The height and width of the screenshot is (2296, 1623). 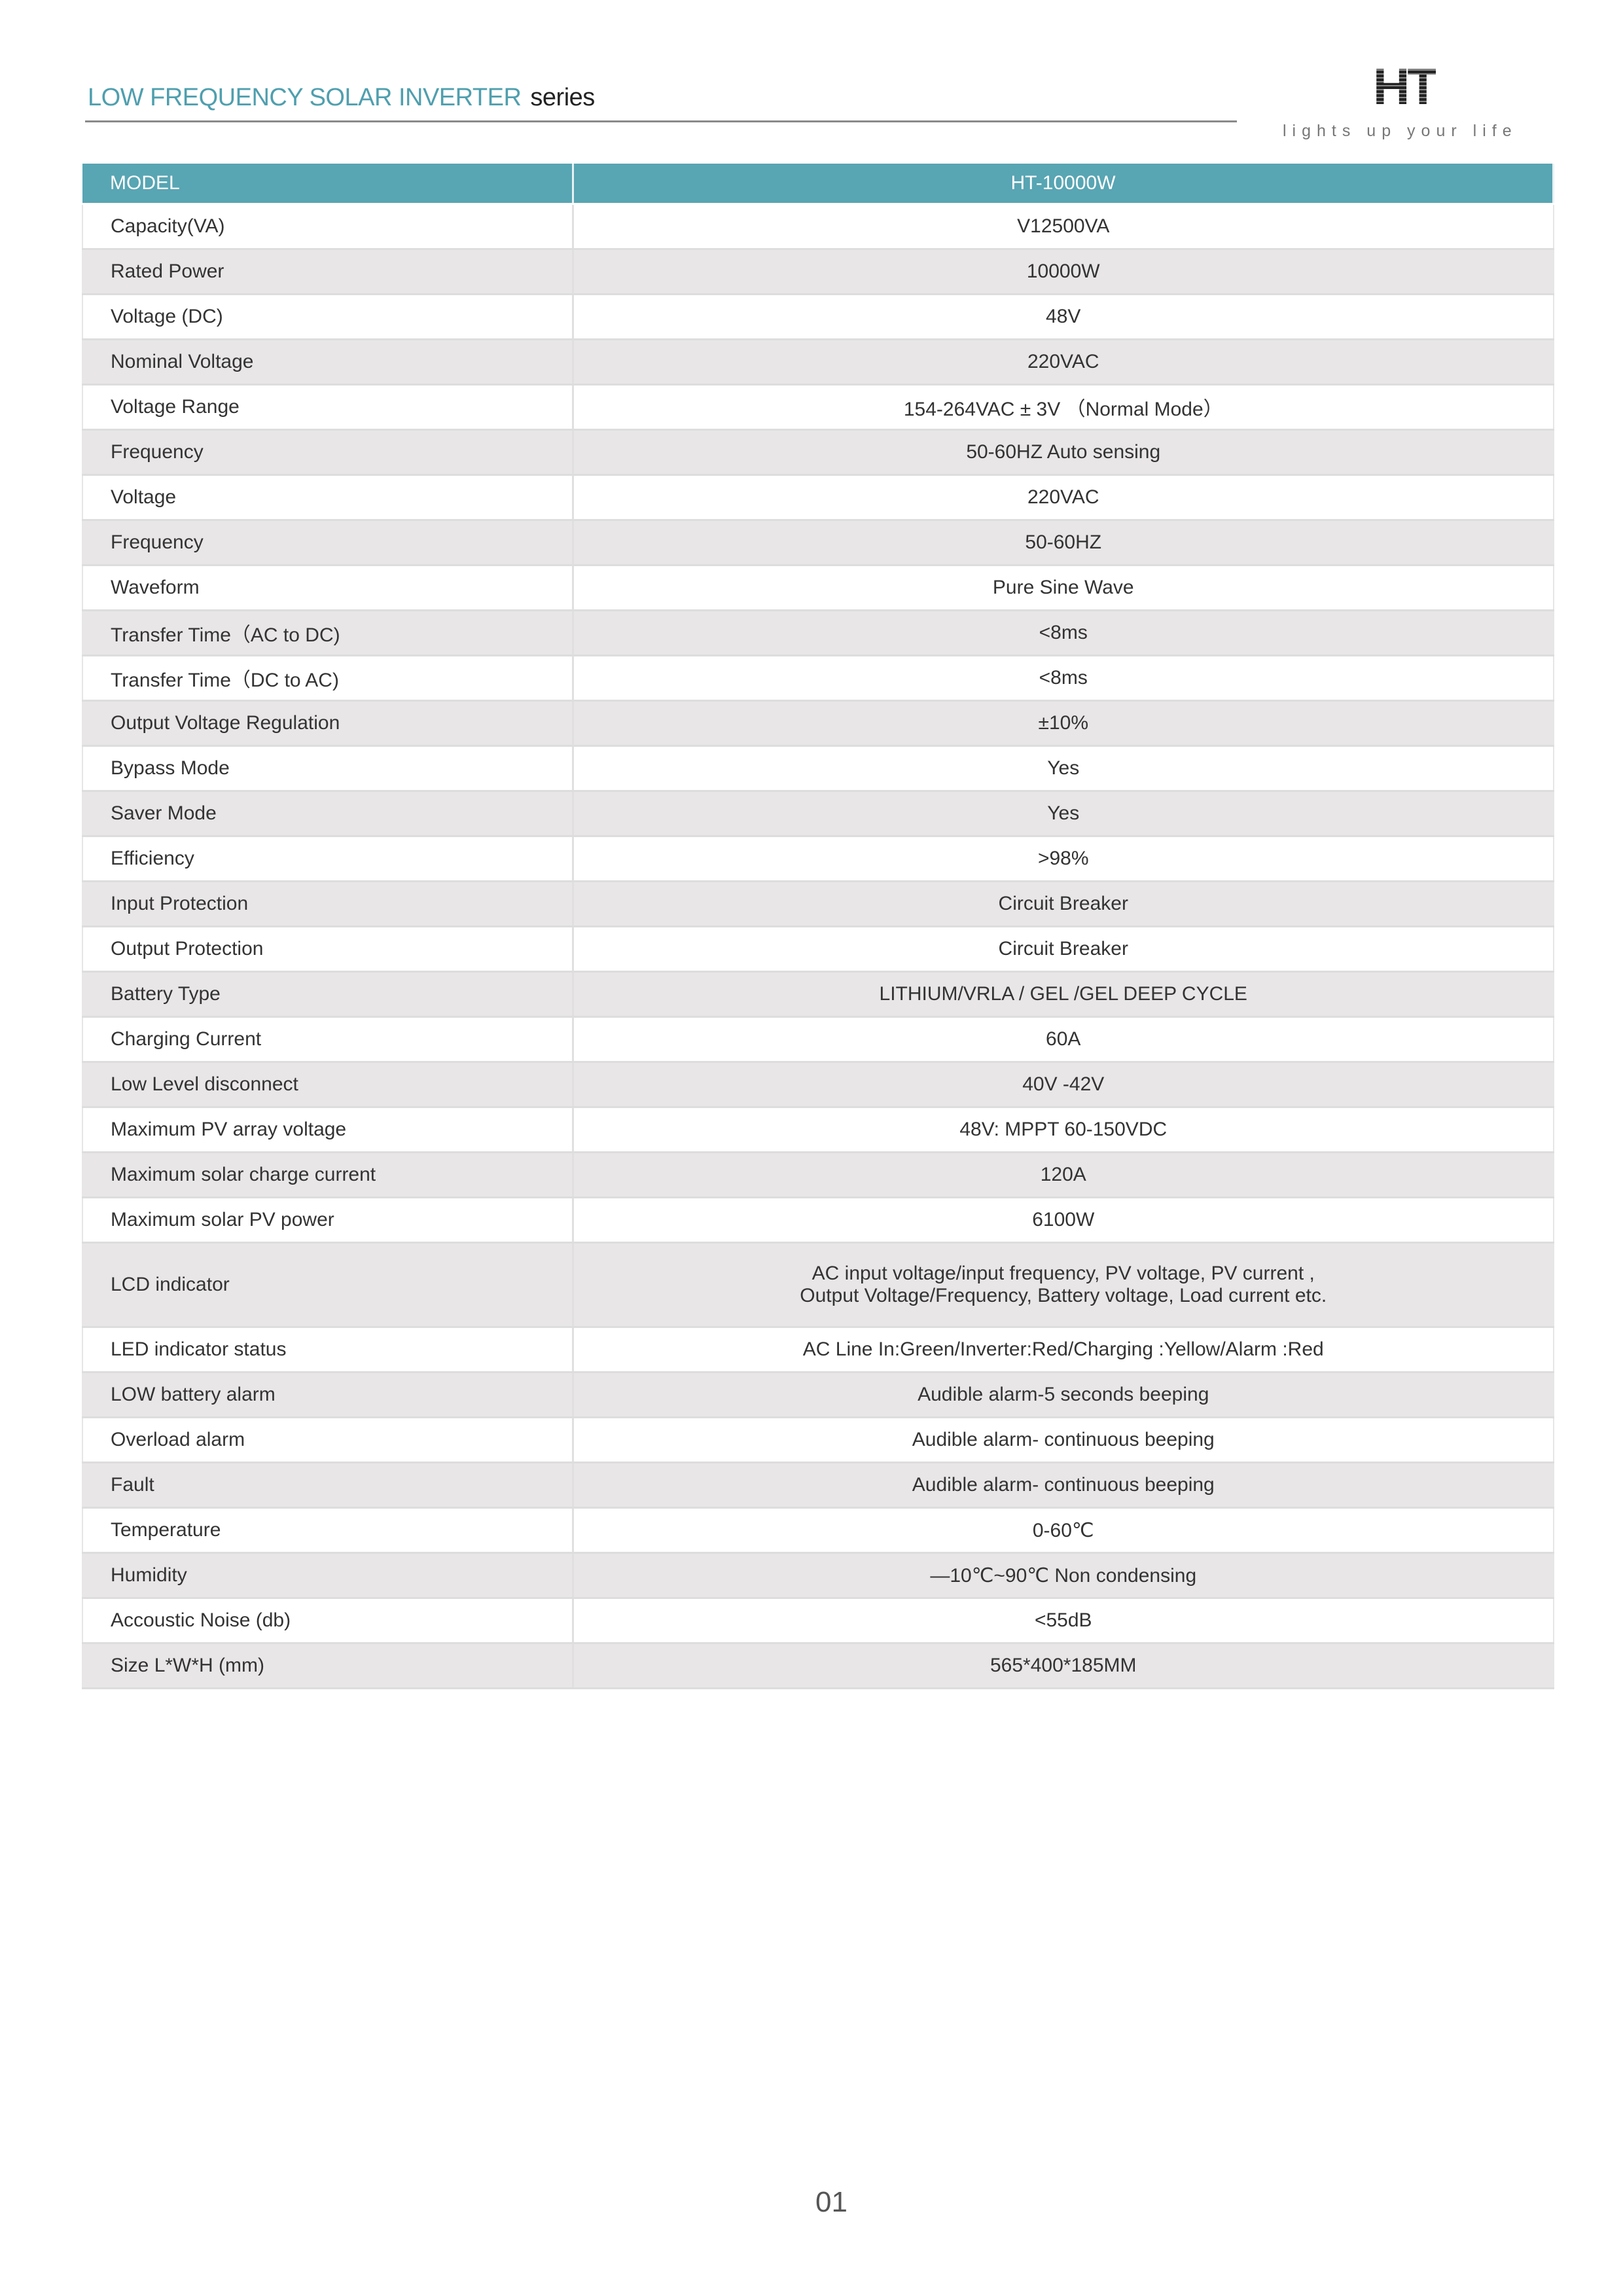 What do you see at coordinates (661, 121) in the screenshot?
I see `title-divider` at bounding box center [661, 121].